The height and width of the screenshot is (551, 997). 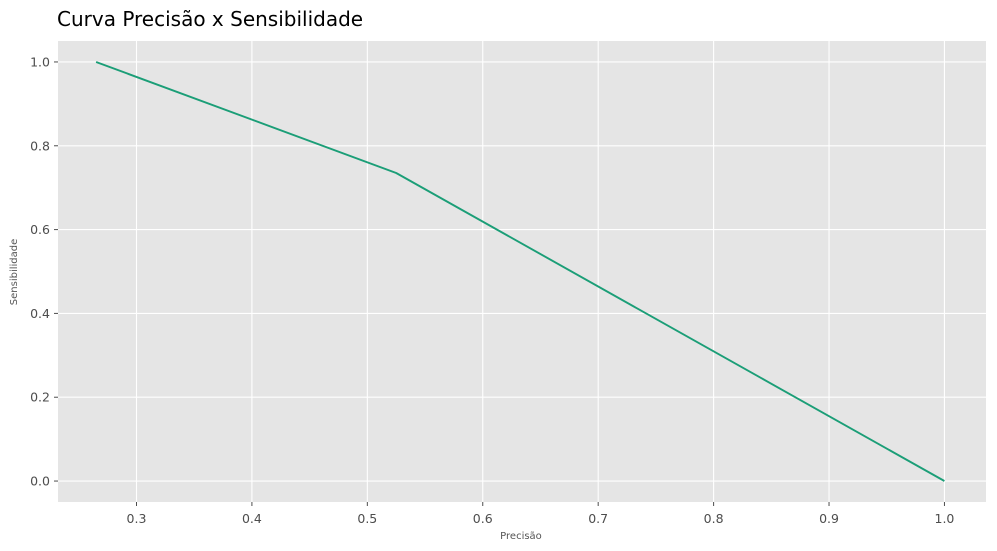 I want to click on x-tick-label: 0.4, so click(x=252, y=518).